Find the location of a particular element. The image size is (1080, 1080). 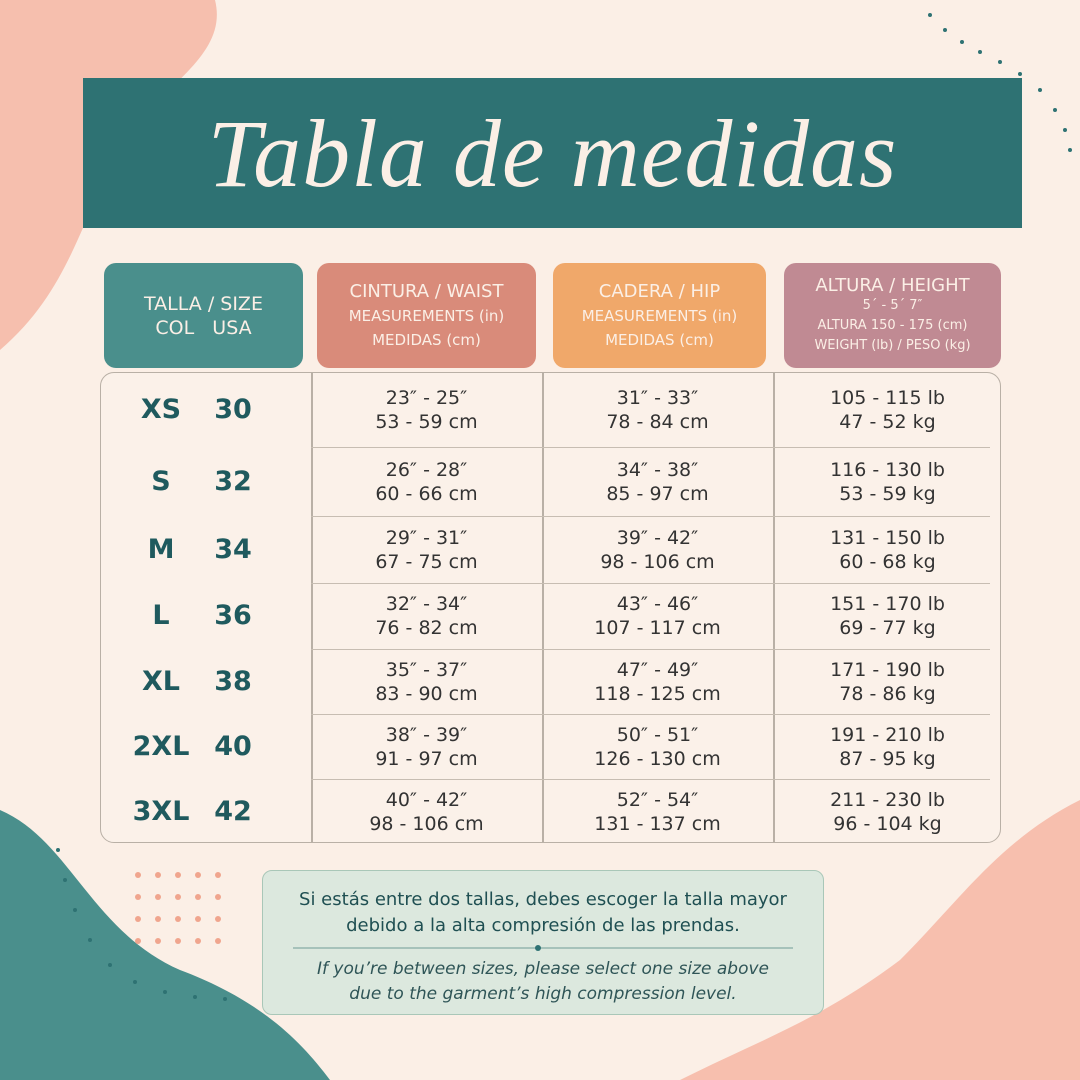

title: Tabla de medidas is located at coordinates (552, 153).